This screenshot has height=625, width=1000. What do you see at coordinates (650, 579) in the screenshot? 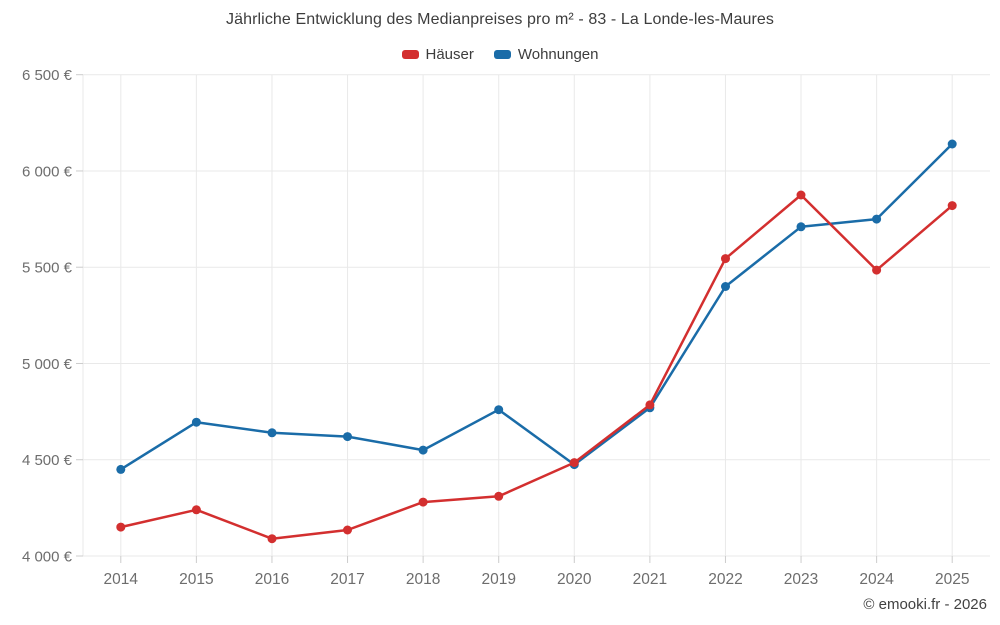
I see `x-axis-label: 2021` at bounding box center [650, 579].